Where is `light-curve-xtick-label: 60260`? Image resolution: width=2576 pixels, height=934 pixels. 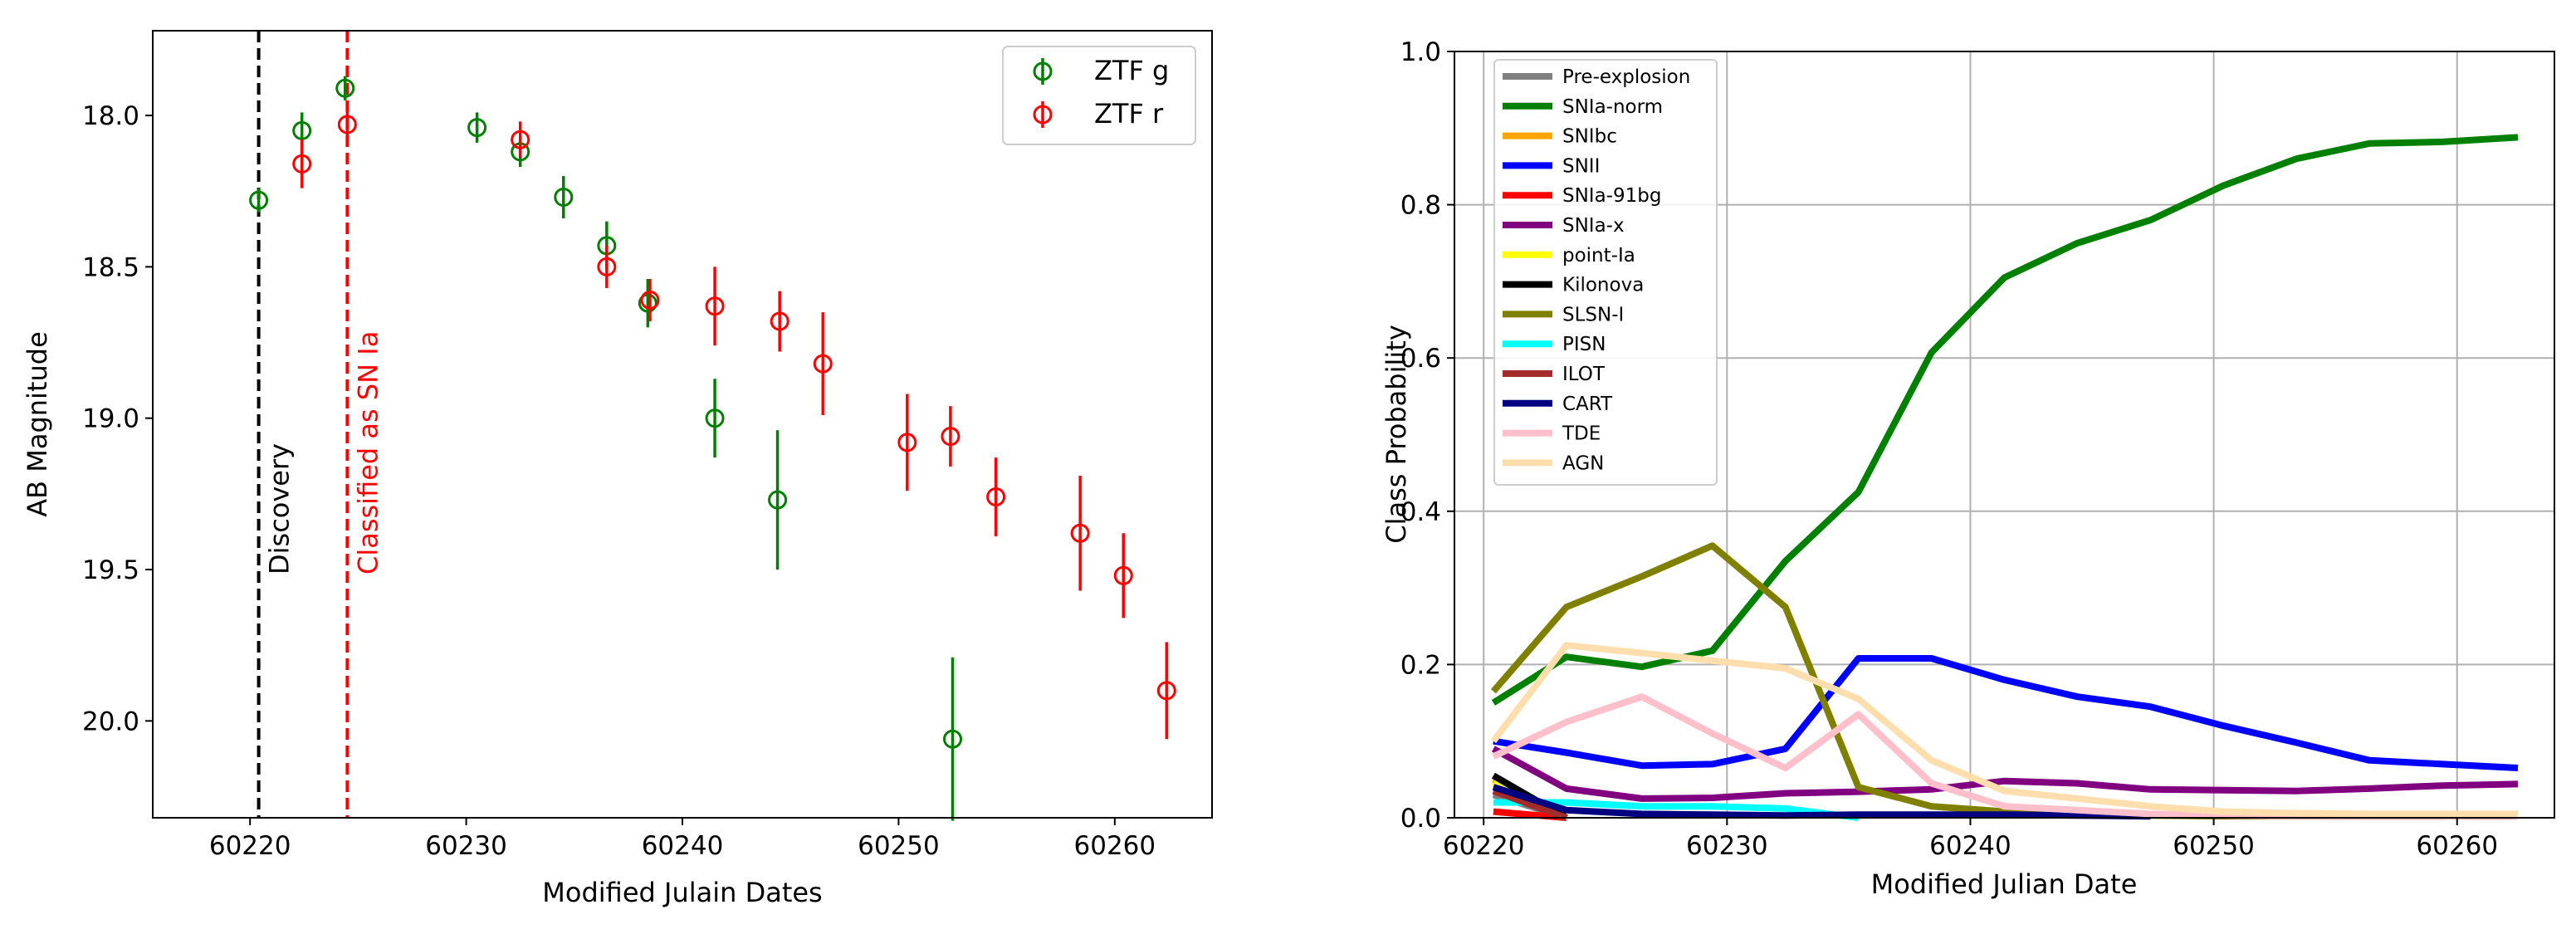 light-curve-xtick-label: 60260 is located at coordinates (1115, 846).